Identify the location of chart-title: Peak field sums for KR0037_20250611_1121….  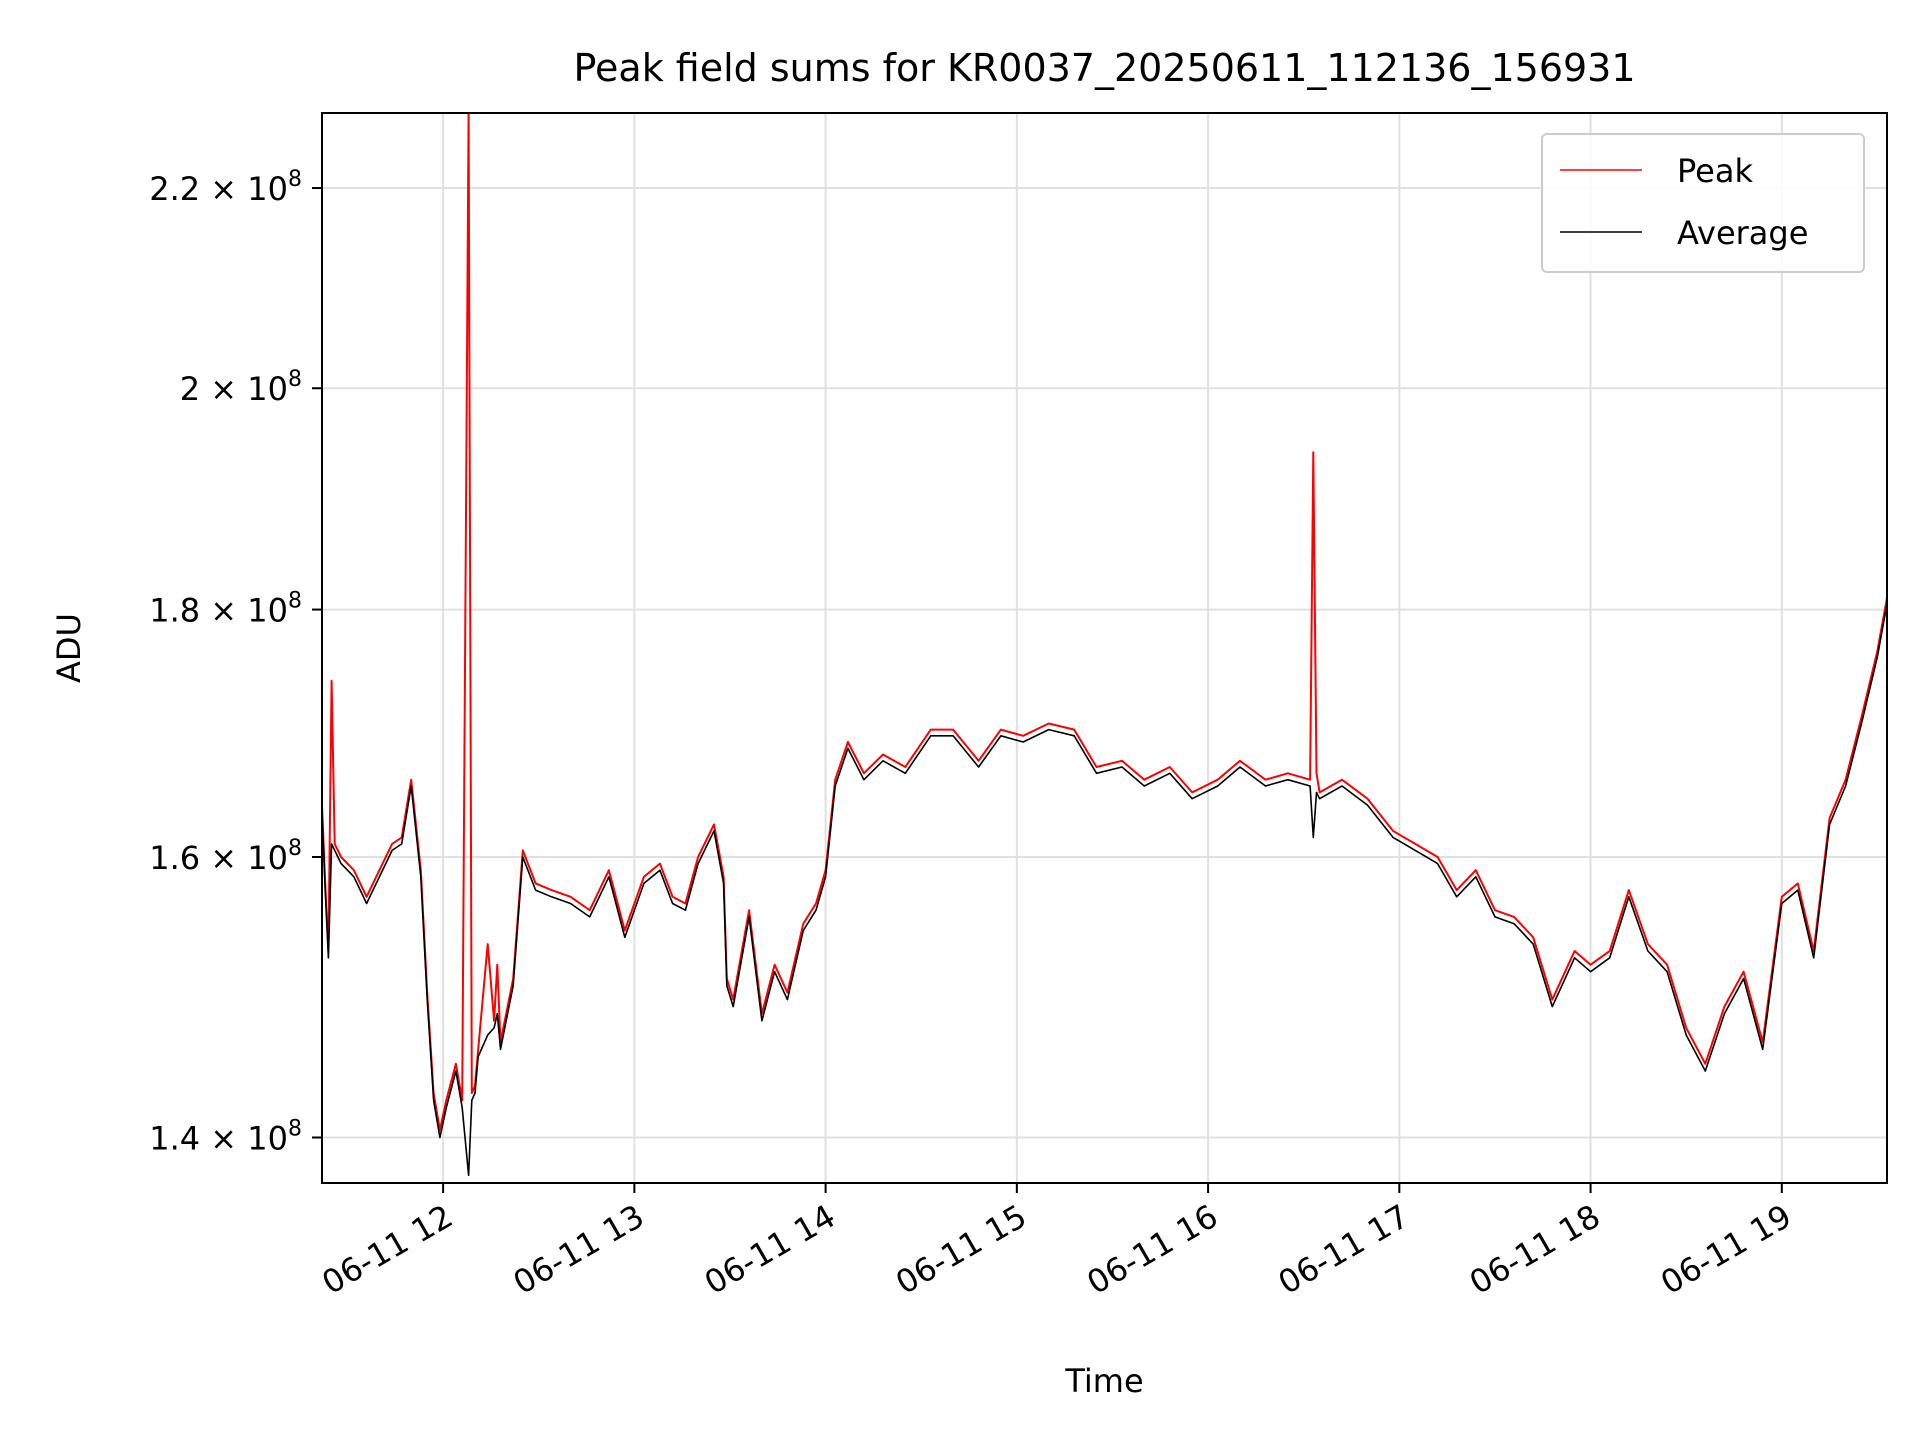
(1104, 68).